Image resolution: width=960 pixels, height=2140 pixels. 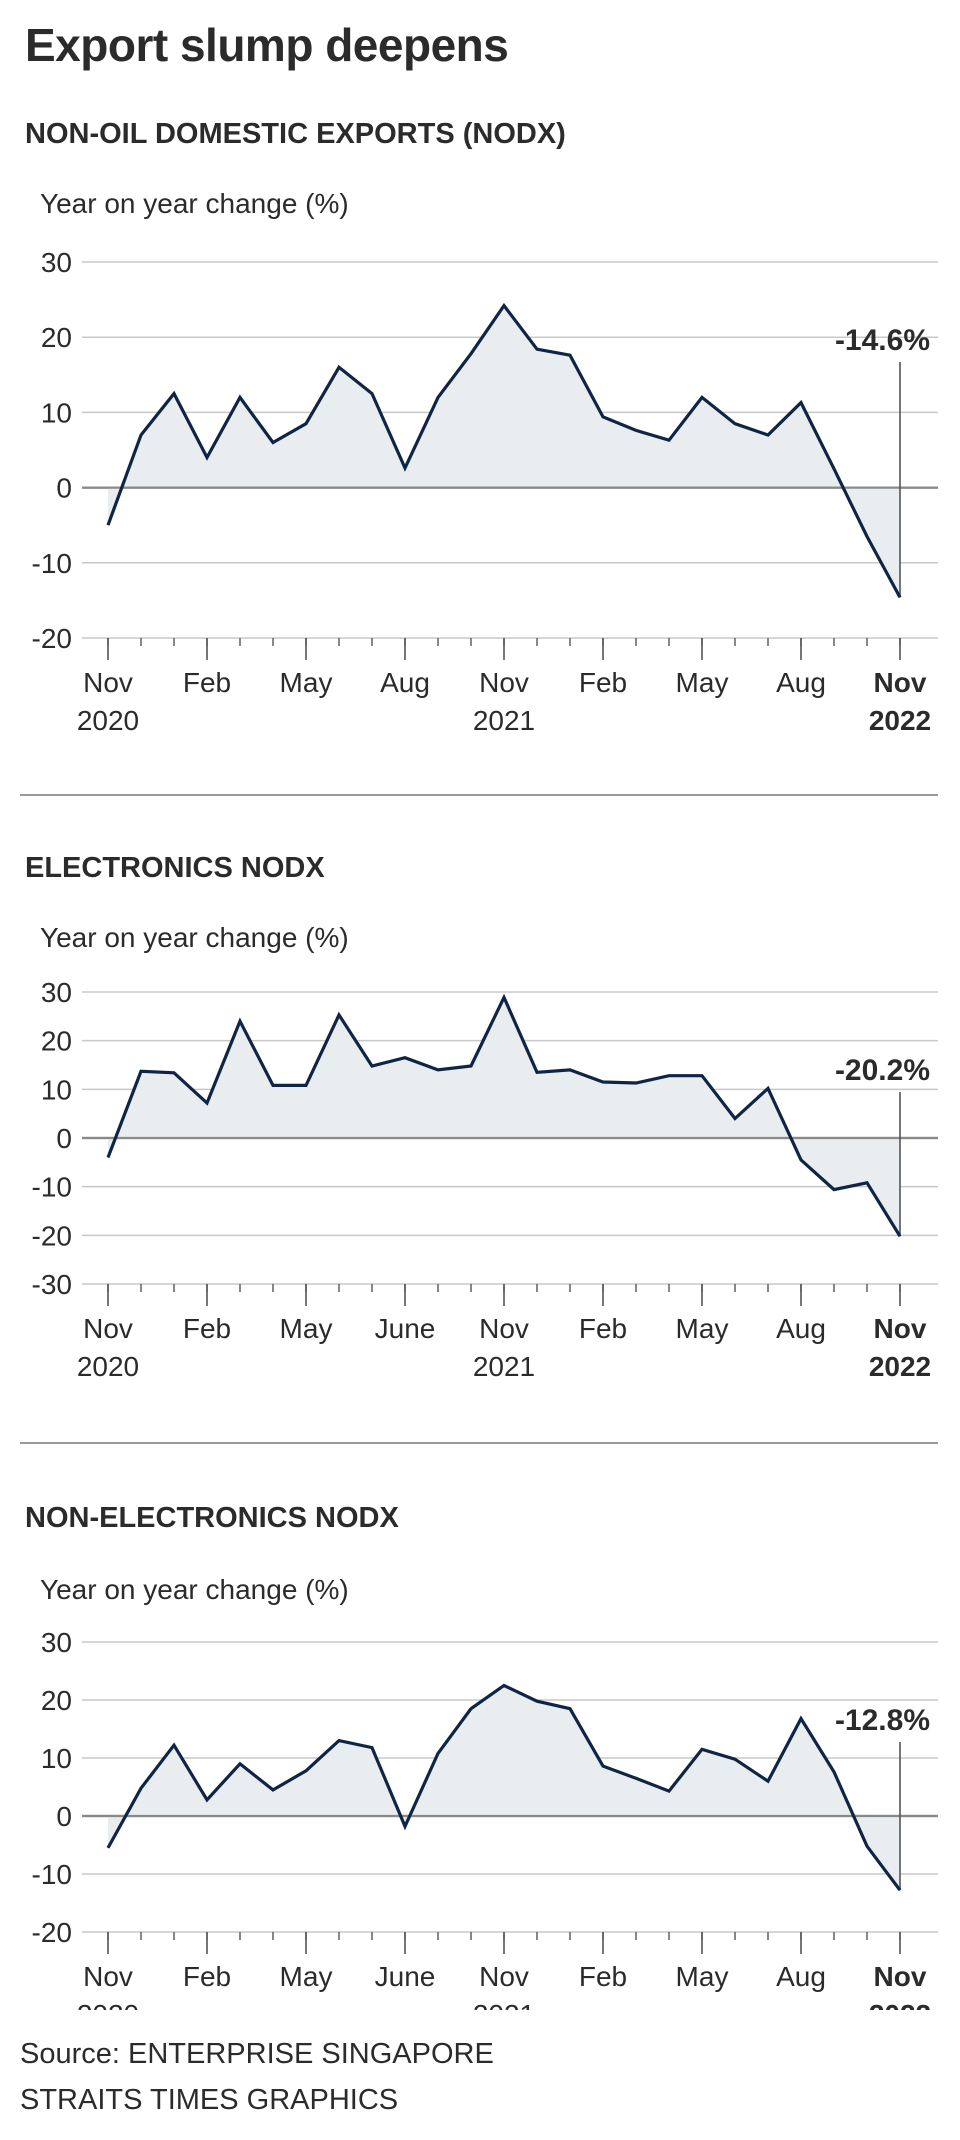 What do you see at coordinates (882, 1720) in the screenshot?
I see `final-value-label: -12.8%` at bounding box center [882, 1720].